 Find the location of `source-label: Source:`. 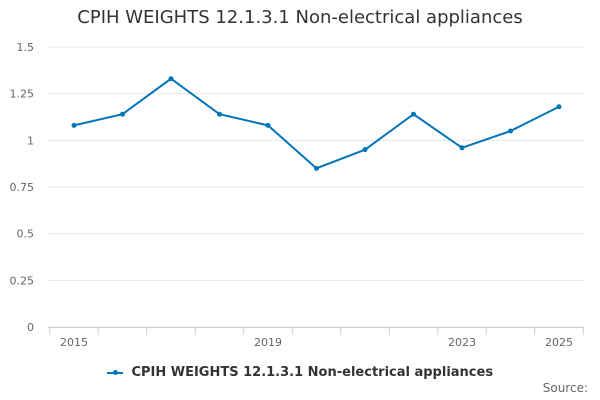

source-label: Source: is located at coordinates (565, 388).